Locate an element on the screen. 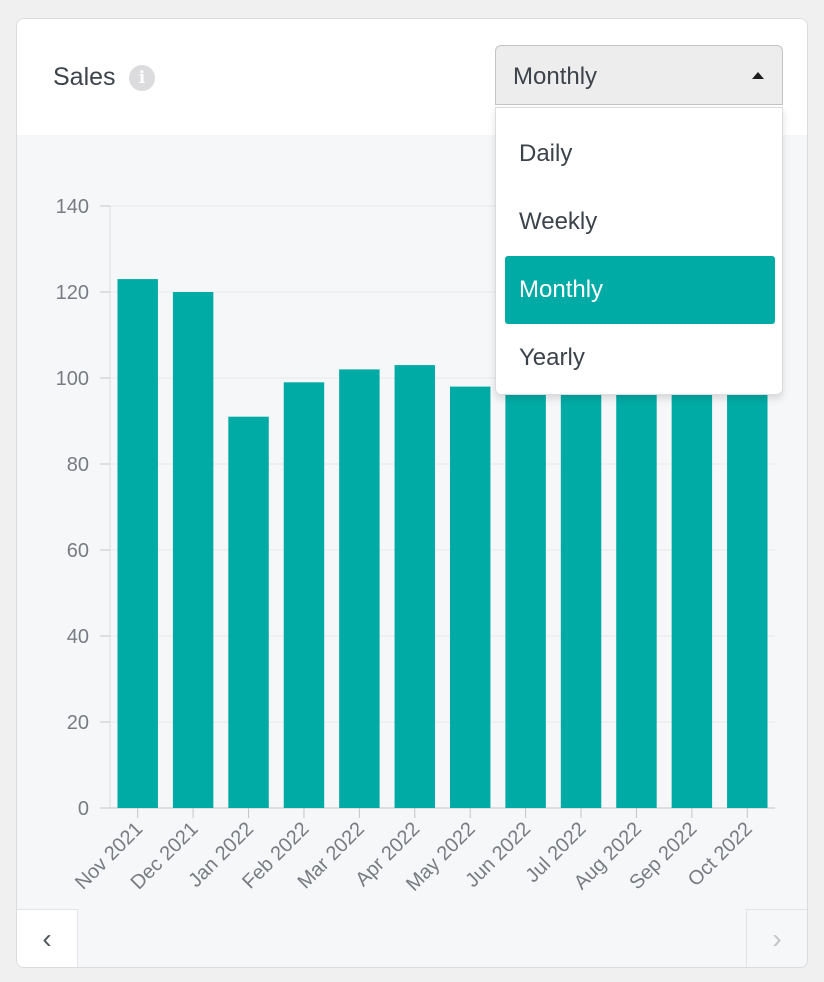 Image resolution: width=824 pixels, height=982 pixels. card-title: Sales is located at coordinates (84, 77).